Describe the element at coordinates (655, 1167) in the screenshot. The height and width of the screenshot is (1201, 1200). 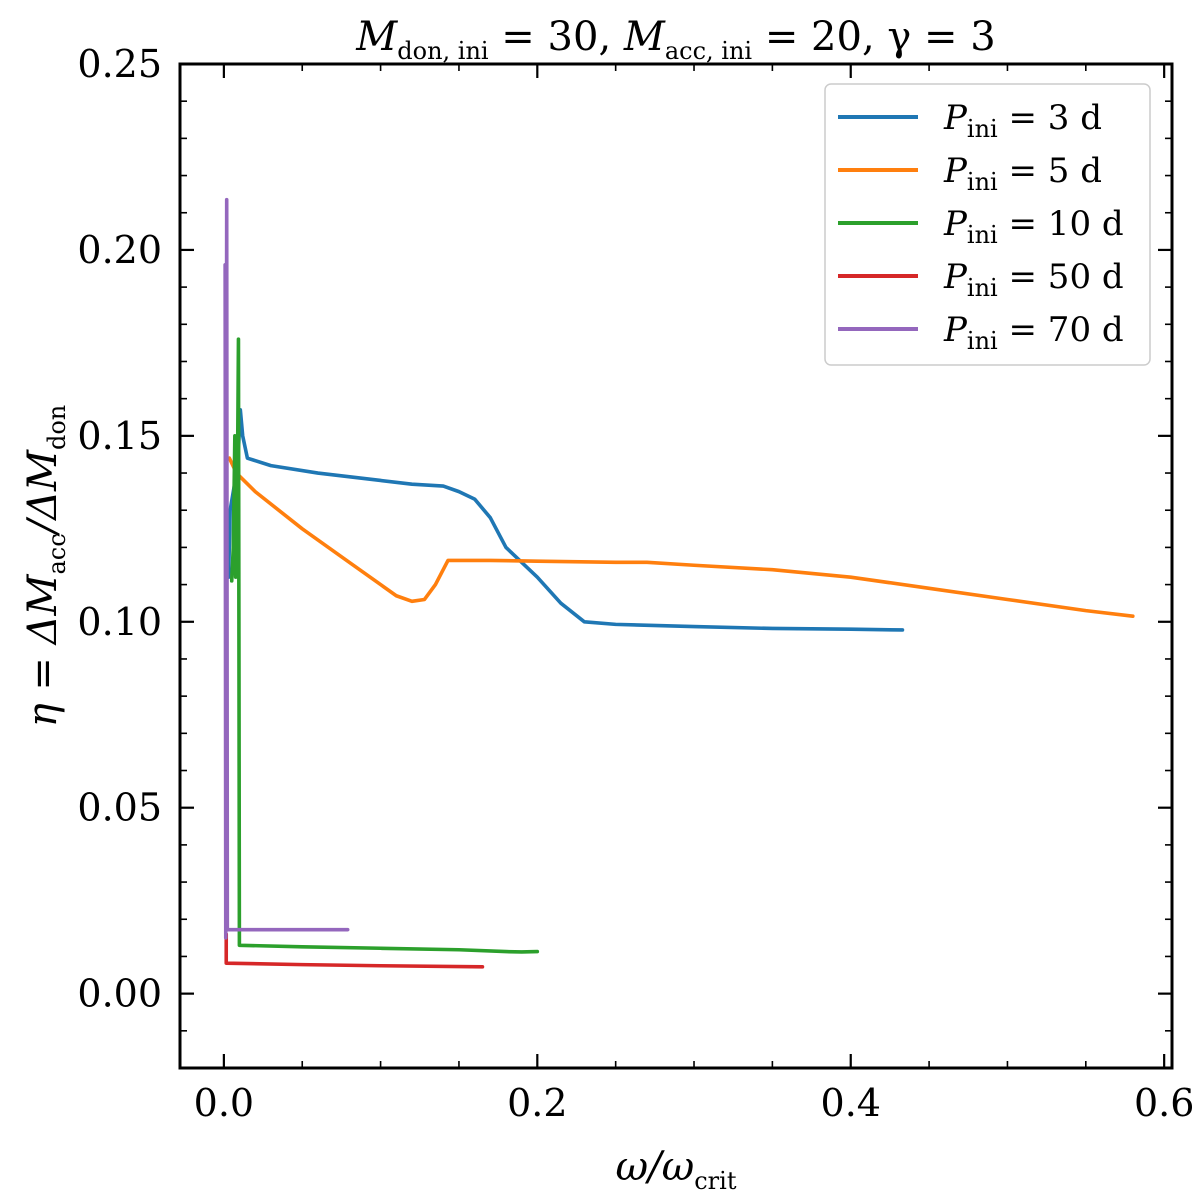
I see `x-label-main: ω/ω` at that location.